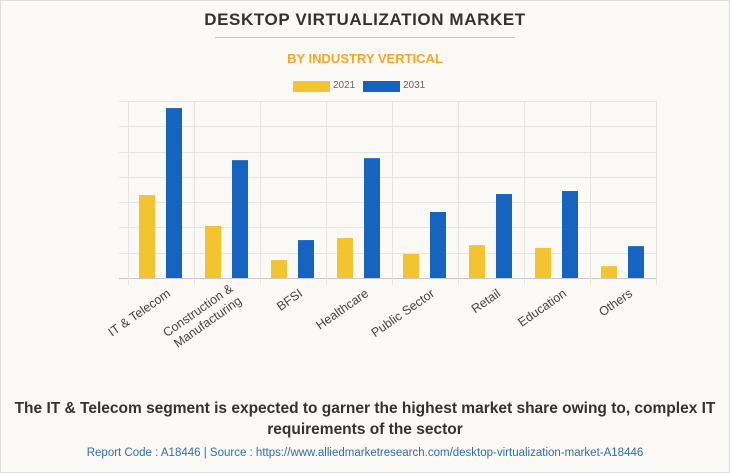 Image resolution: width=730 pixels, height=473 pixels. What do you see at coordinates (477, 261) in the screenshot?
I see `bar-2021-retail` at bounding box center [477, 261].